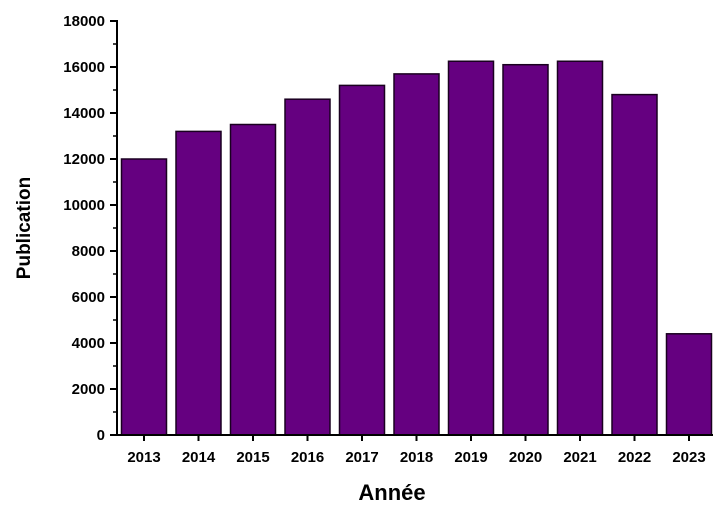 This screenshot has width=713, height=507. What do you see at coordinates (391, 492) in the screenshot?
I see `x-axis-title: Année` at bounding box center [391, 492].